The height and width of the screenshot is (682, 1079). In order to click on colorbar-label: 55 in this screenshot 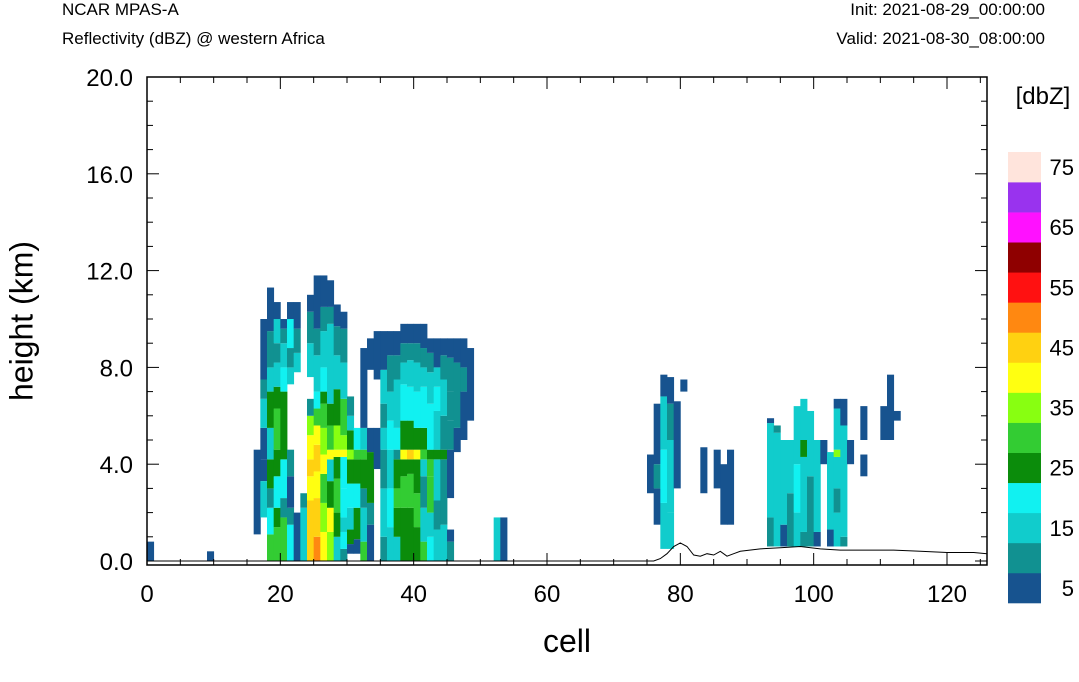, I will do `click(1062, 287)`.